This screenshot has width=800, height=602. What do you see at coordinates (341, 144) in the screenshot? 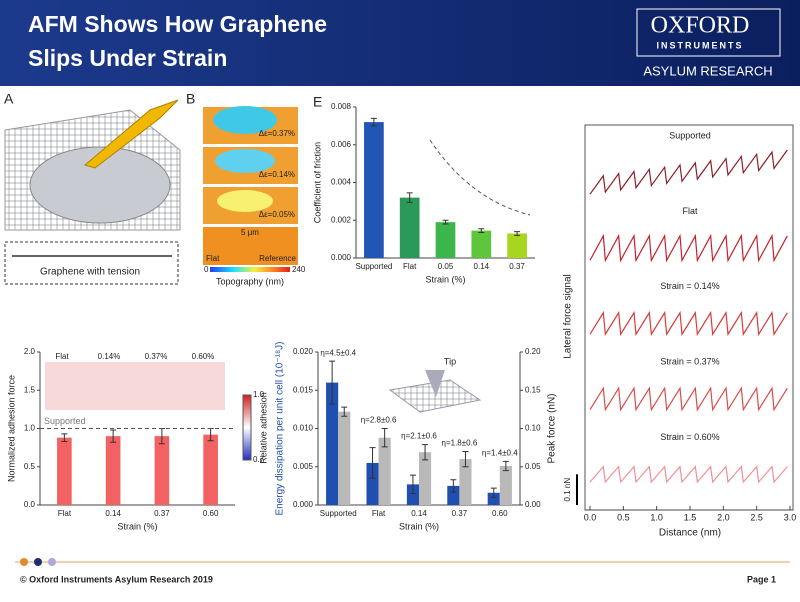
I see `y-tick-label: 0.006` at bounding box center [341, 144].